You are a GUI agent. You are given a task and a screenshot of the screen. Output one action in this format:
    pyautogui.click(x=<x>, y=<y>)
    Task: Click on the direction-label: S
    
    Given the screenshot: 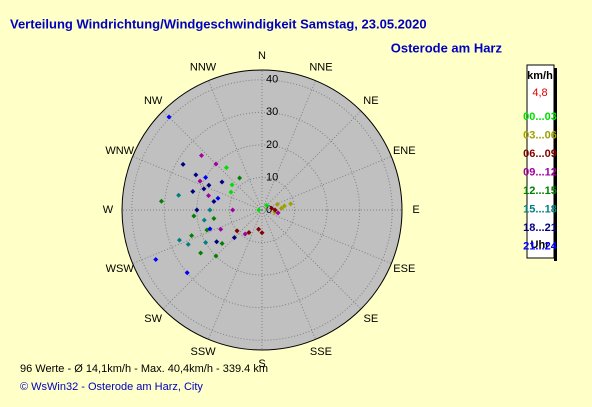 What is the action you would take?
    pyautogui.click(x=261, y=364)
    